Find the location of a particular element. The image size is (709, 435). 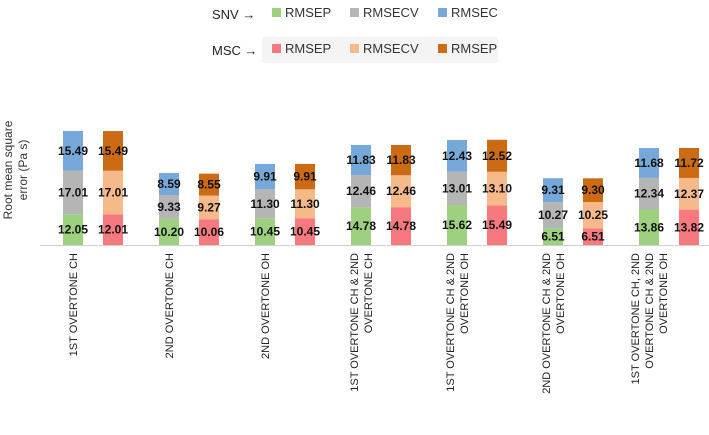

data-label-msc-1-cat-3: 12.46 is located at coordinates (401, 191).